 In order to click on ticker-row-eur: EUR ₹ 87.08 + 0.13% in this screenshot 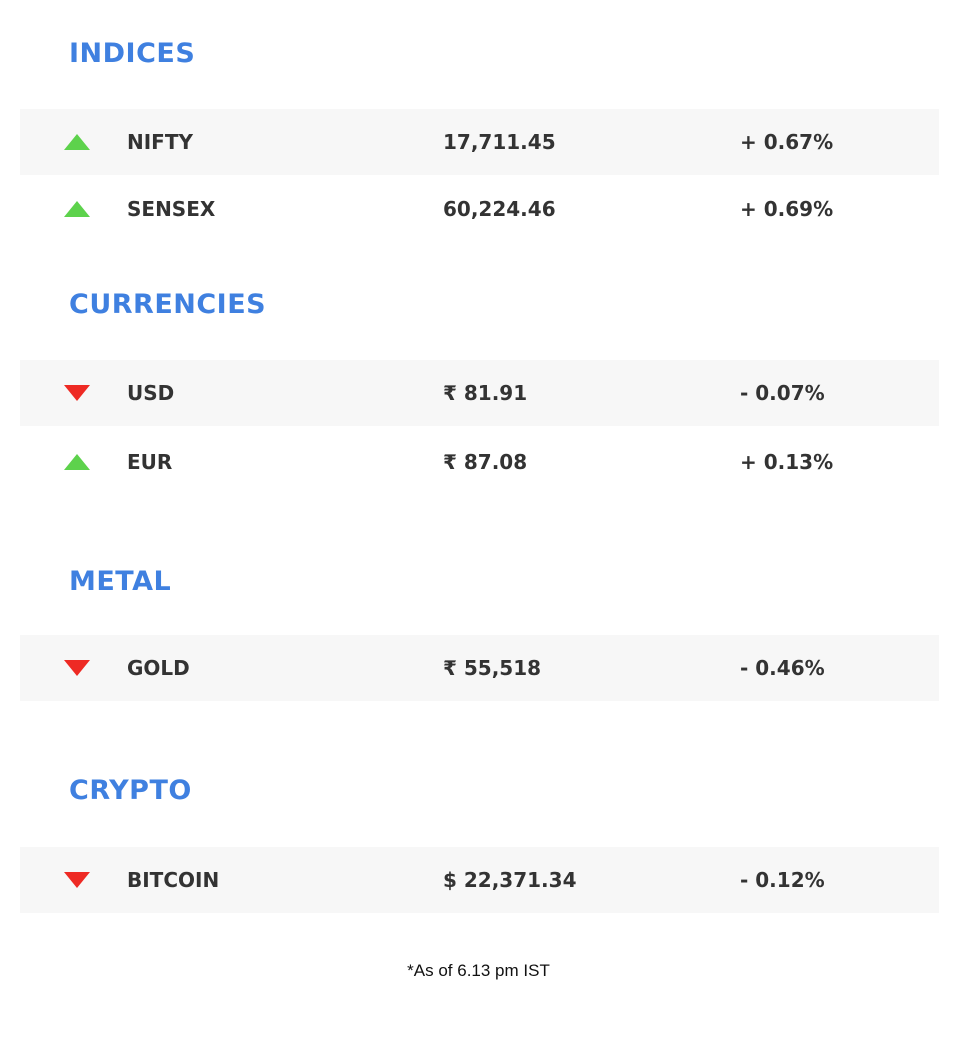, I will do `click(479, 462)`.